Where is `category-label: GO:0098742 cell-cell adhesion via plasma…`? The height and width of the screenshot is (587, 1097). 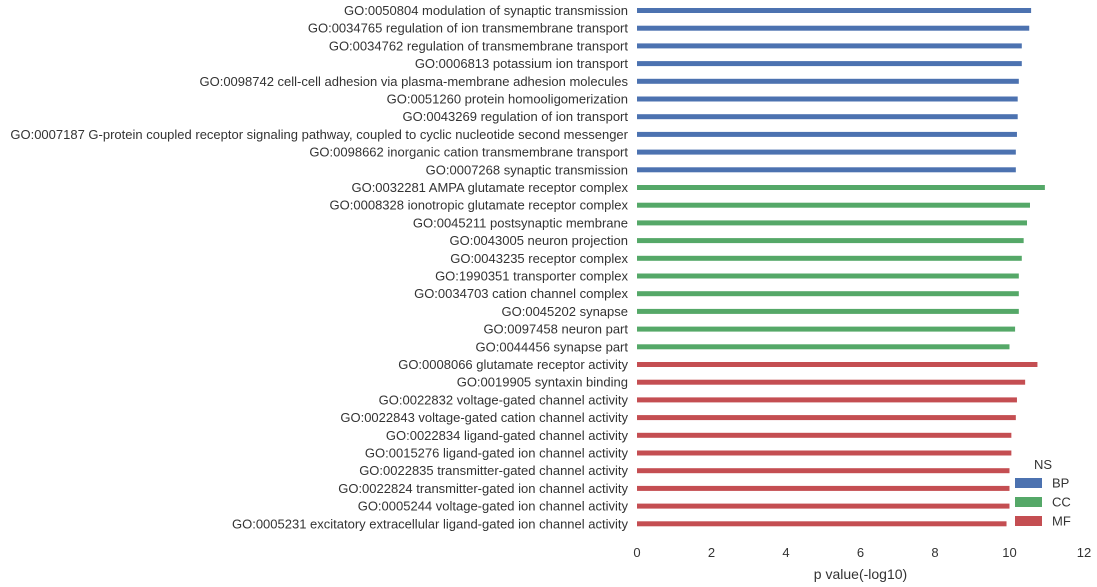 category-label: GO:0098742 cell-cell adhesion via plasma… is located at coordinates (413, 81).